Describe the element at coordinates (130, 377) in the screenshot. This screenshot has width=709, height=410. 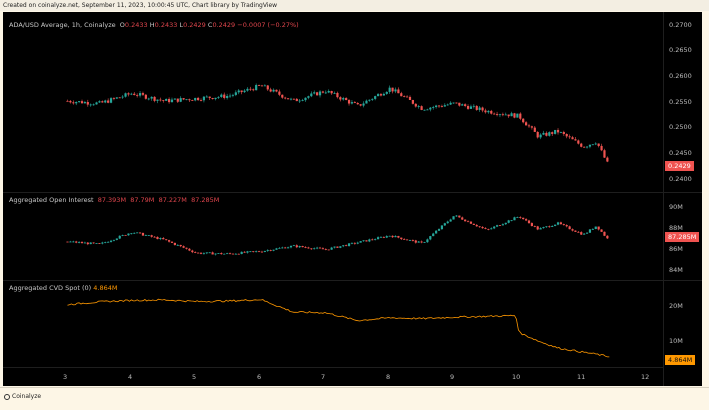
I see `x-tick: 4` at that location.